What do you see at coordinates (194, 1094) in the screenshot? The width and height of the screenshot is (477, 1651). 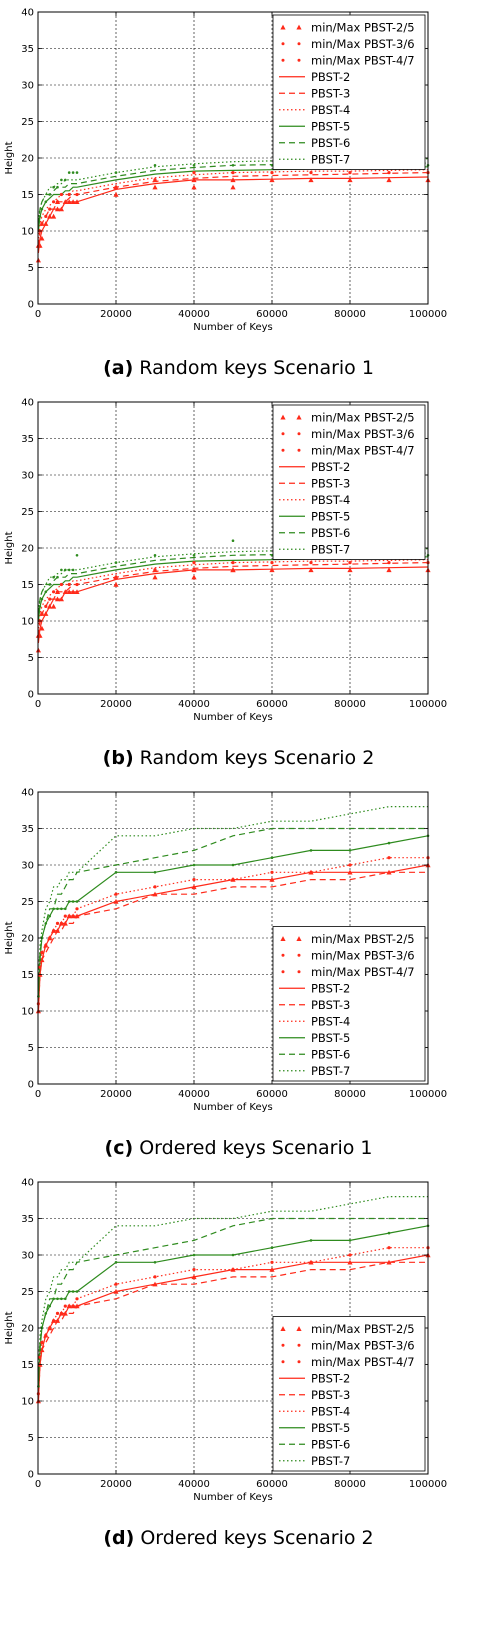 I see `x-tick-label: 40000` at bounding box center [194, 1094].